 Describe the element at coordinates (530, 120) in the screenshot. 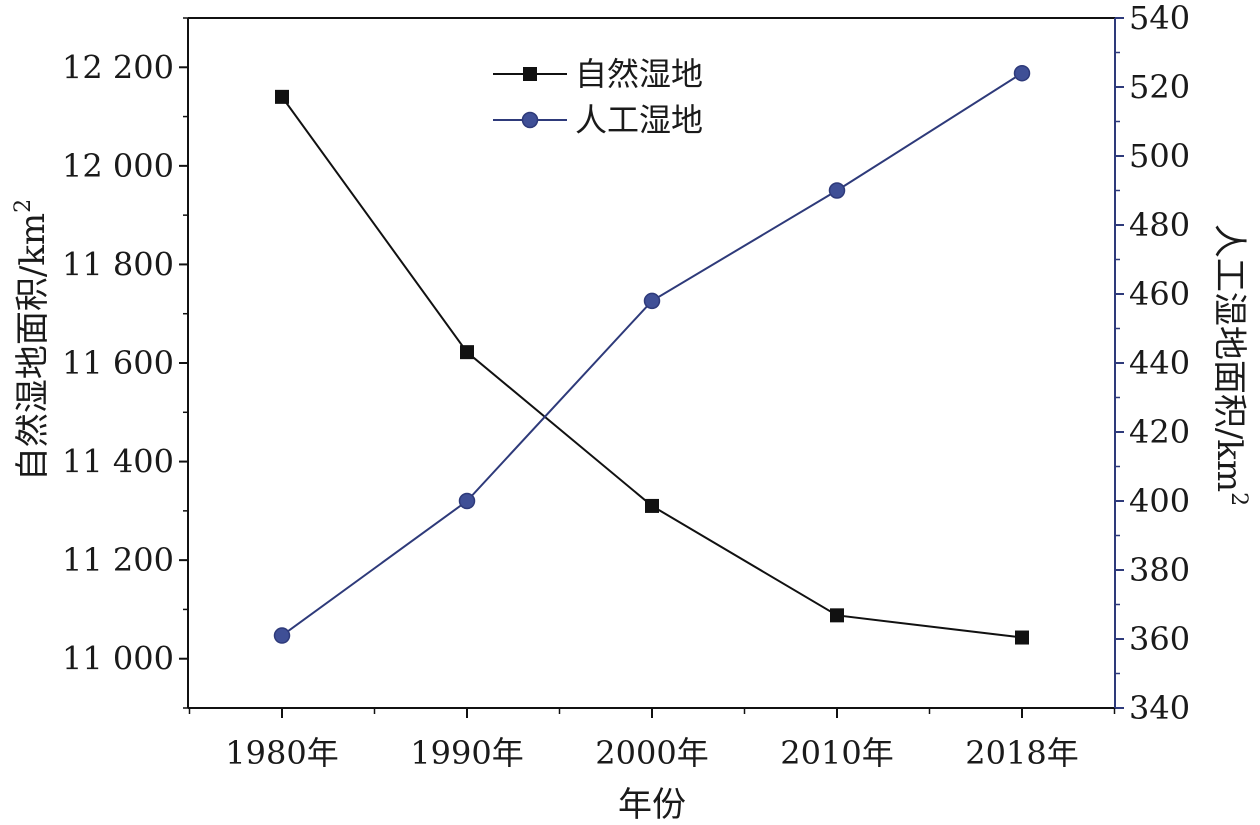

I see `legend-marker-circle` at that location.